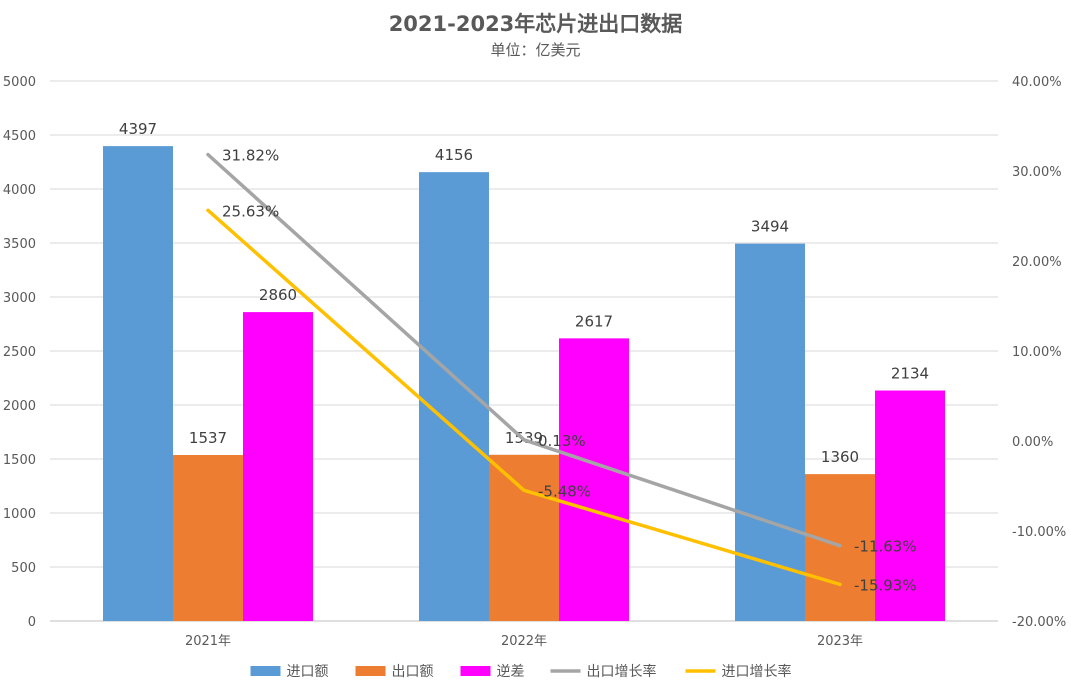 The image size is (1071, 690). What do you see at coordinates (19, 136) in the screenshot?
I see `y-left-tick-label: 4500` at bounding box center [19, 136].